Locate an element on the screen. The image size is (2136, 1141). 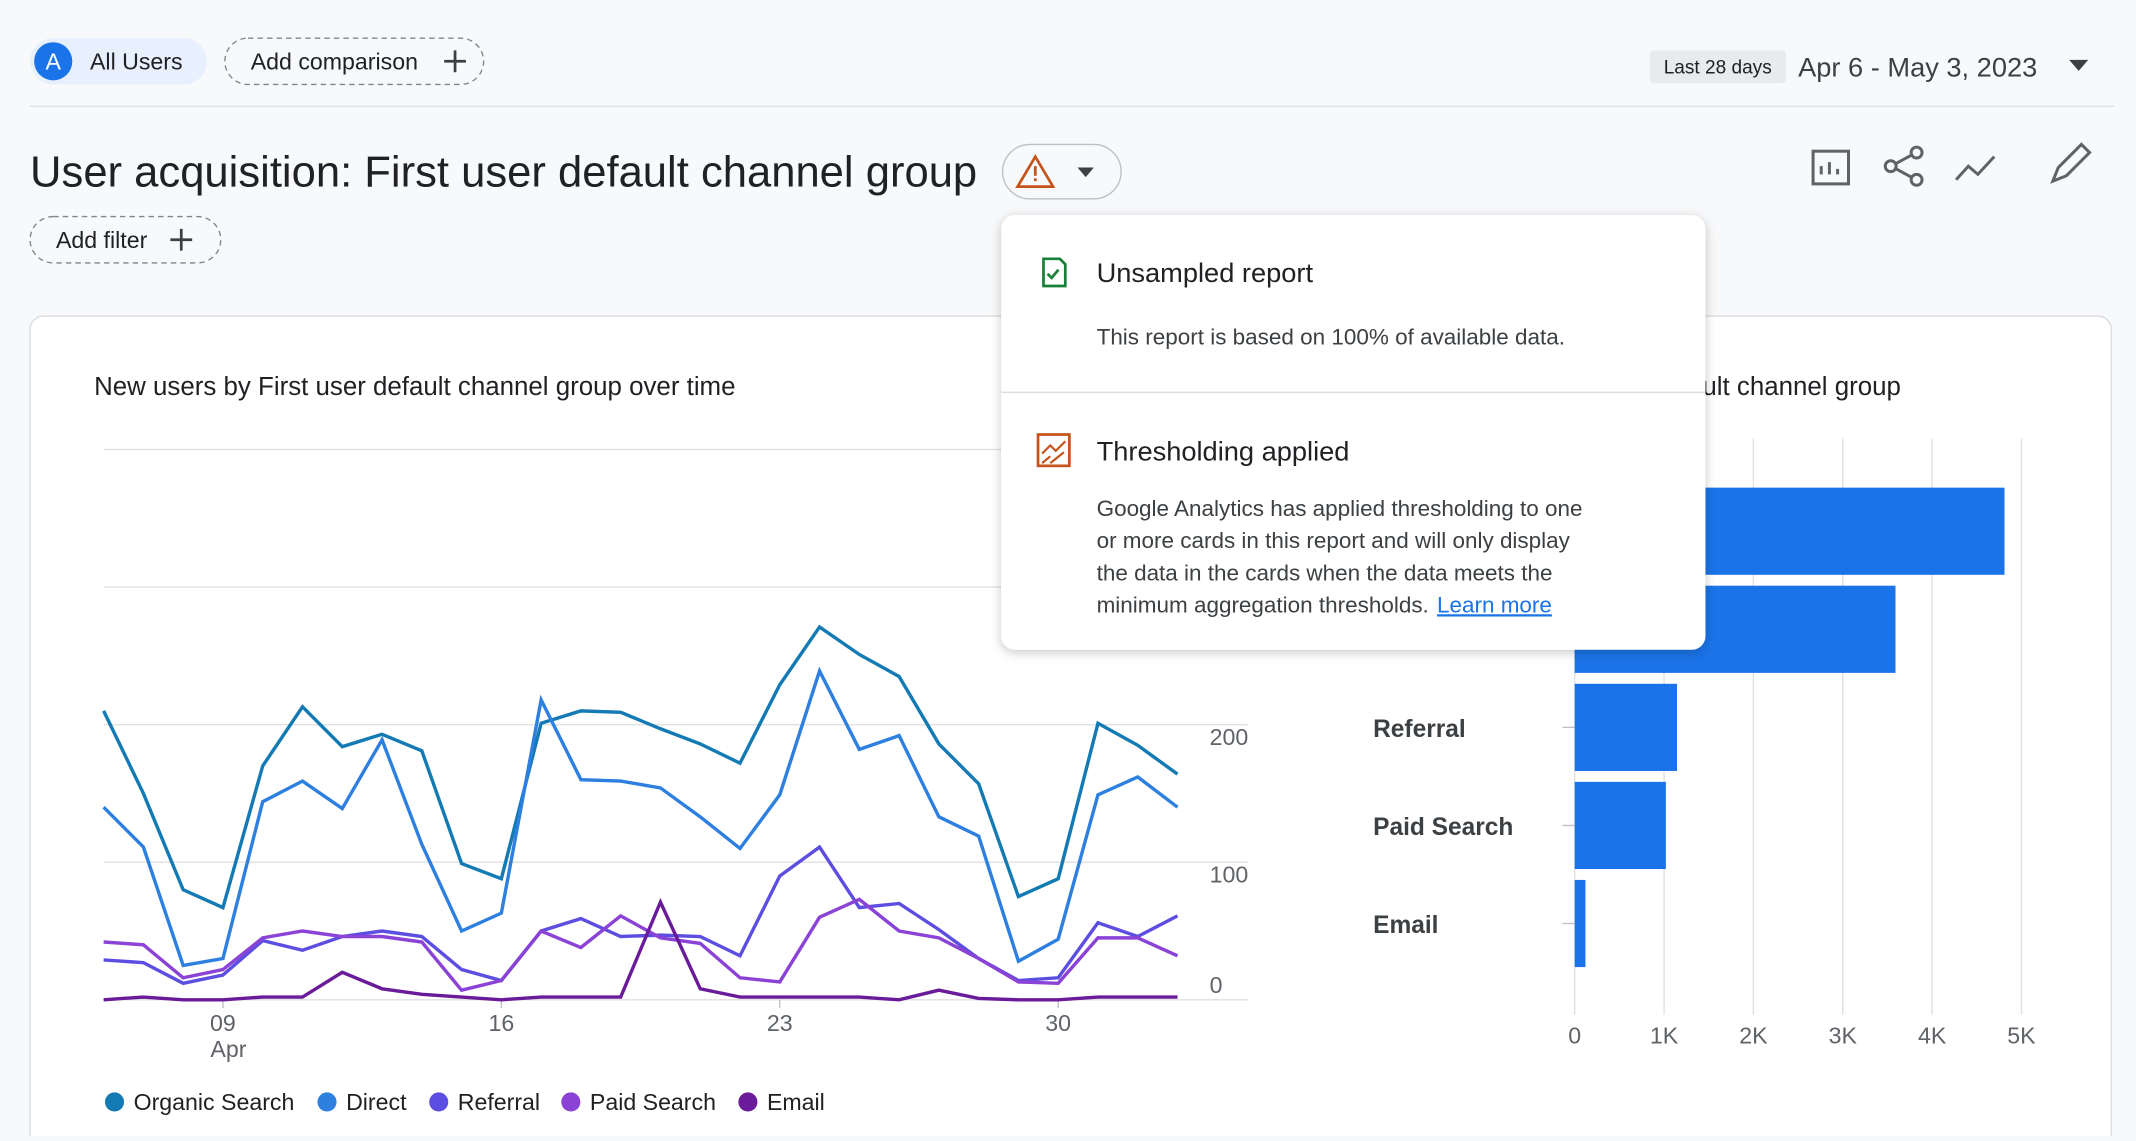
x-tick-label: 30 is located at coordinates (1058, 1023).